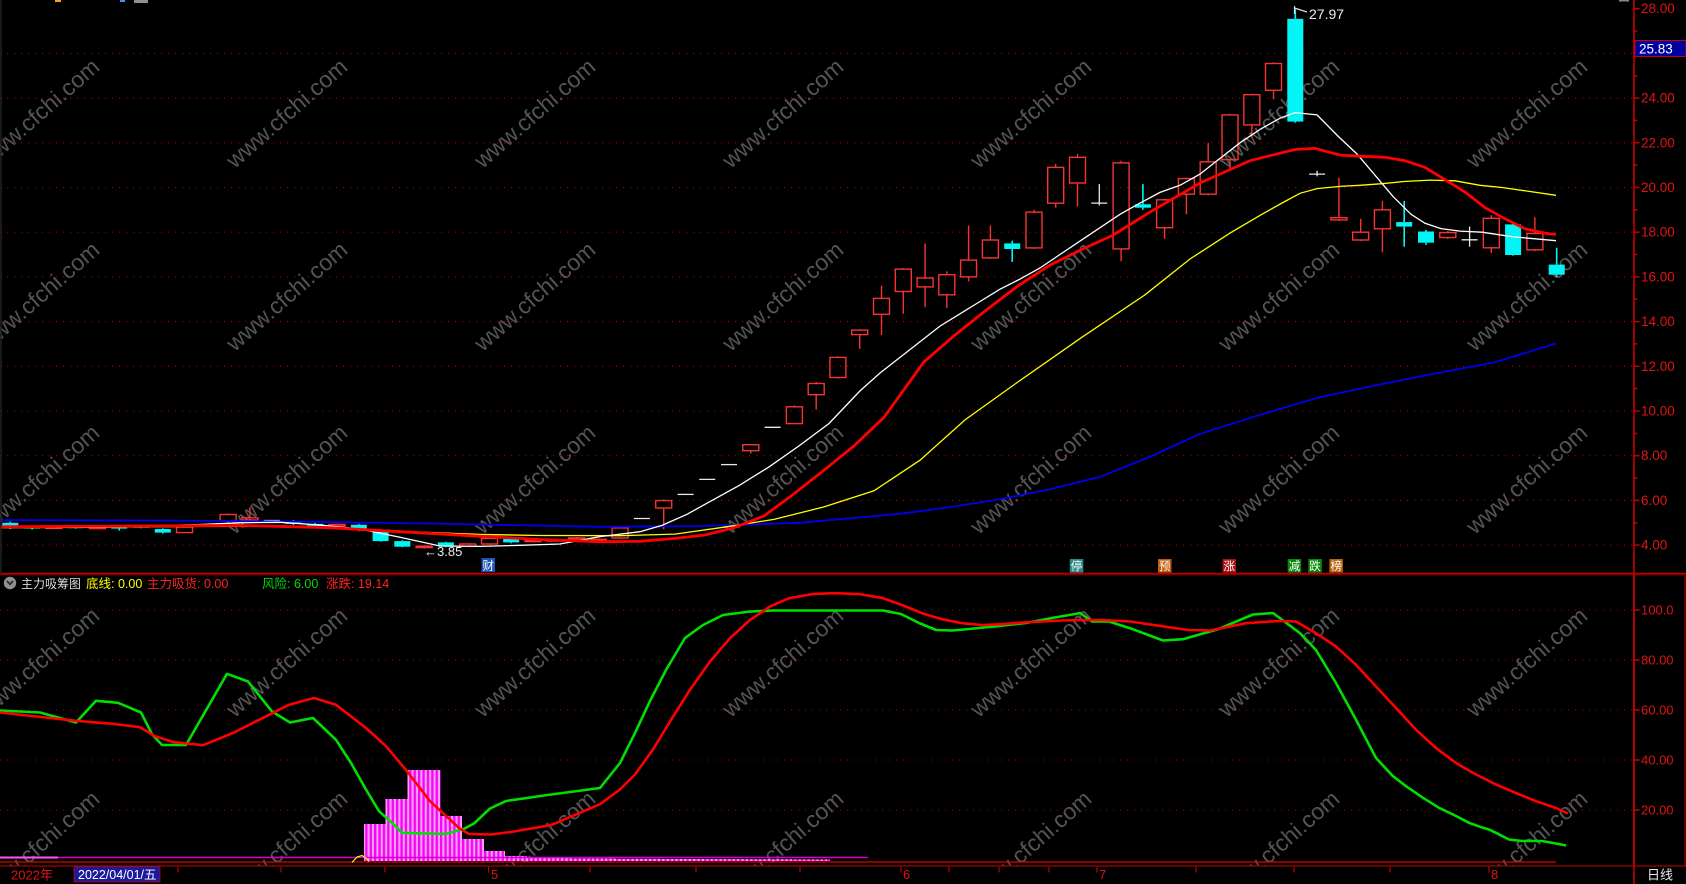 This screenshot has width=1686, height=884. What do you see at coordinates (1654, 500) in the screenshot?
I see `svg-text: 6.00` at bounding box center [1654, 500].